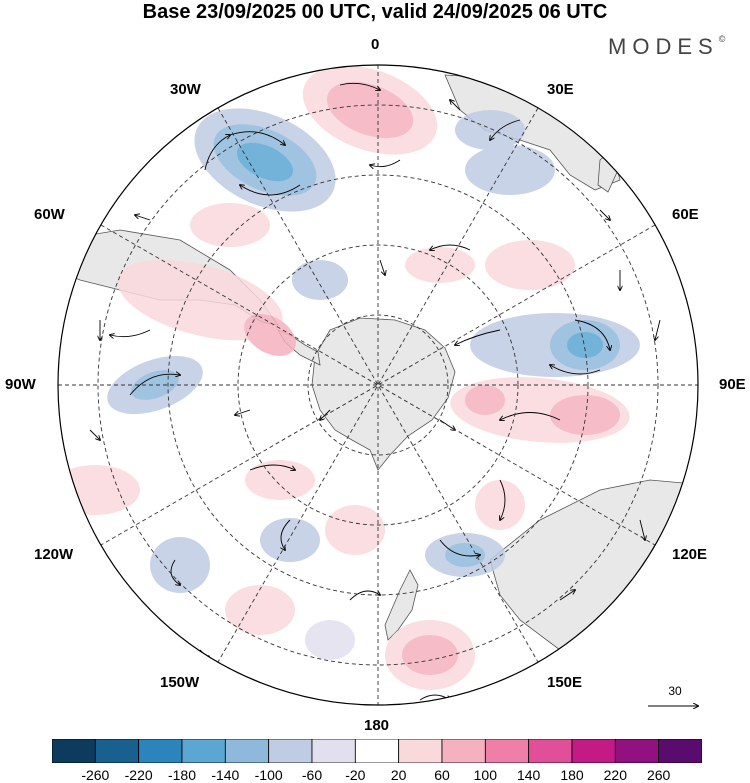 This screenshot has width=750, height=783. Describe the element at coordinates (401, 605) in the screenshot. I see `new-zealand` at that location.